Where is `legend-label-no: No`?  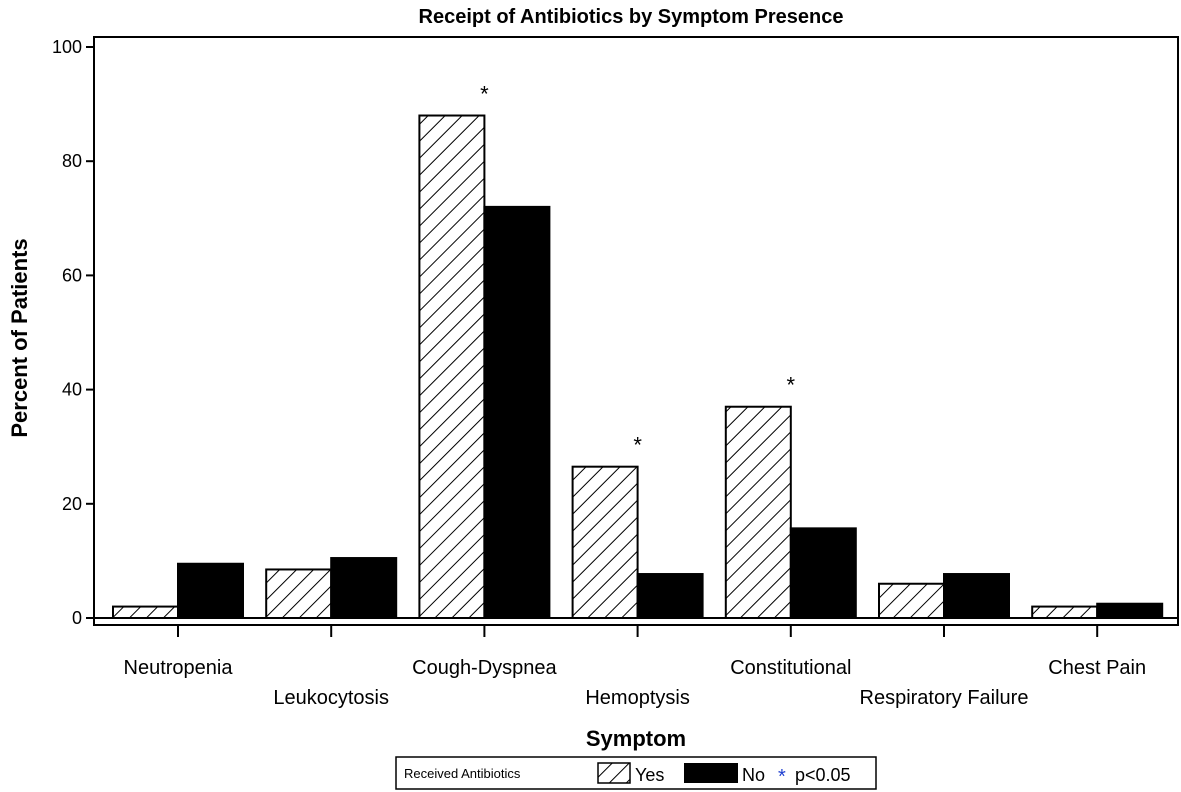 legend-label-no: No is located at coordinates (753, 775).